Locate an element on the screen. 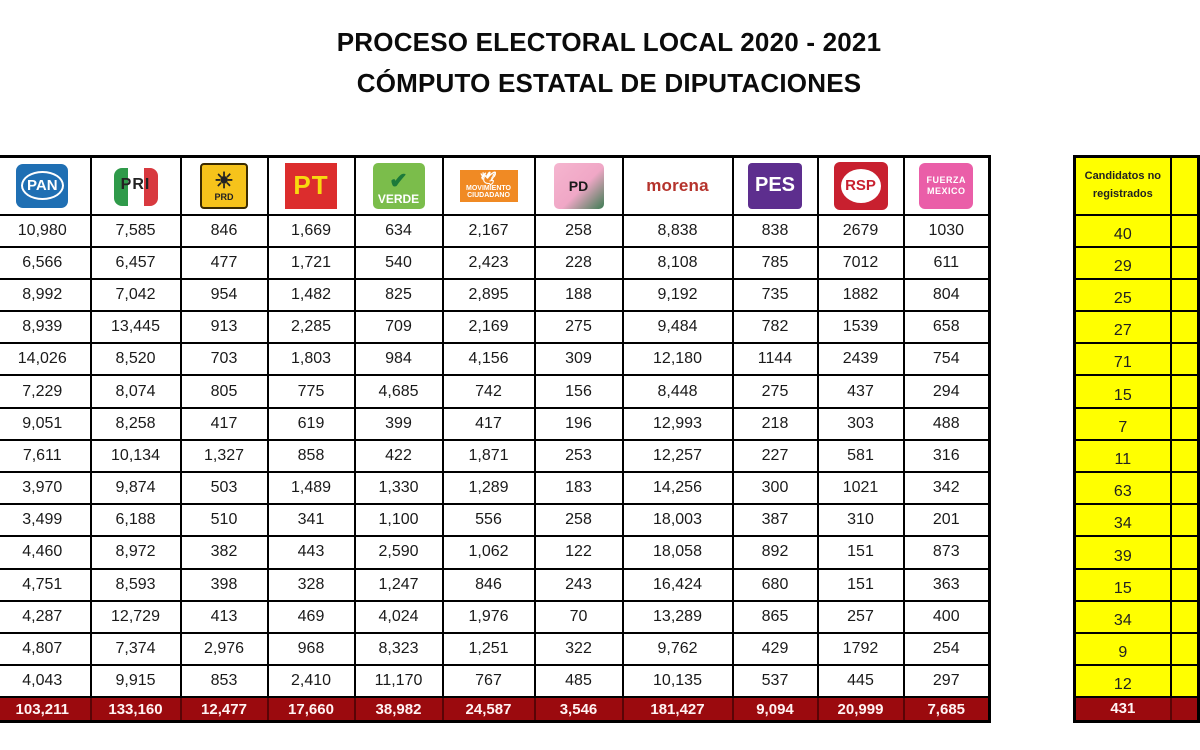 The width and height of the screenshot is (1200, 750). vote-cell-mc: 1,062 is located at coordinates (488, 552).